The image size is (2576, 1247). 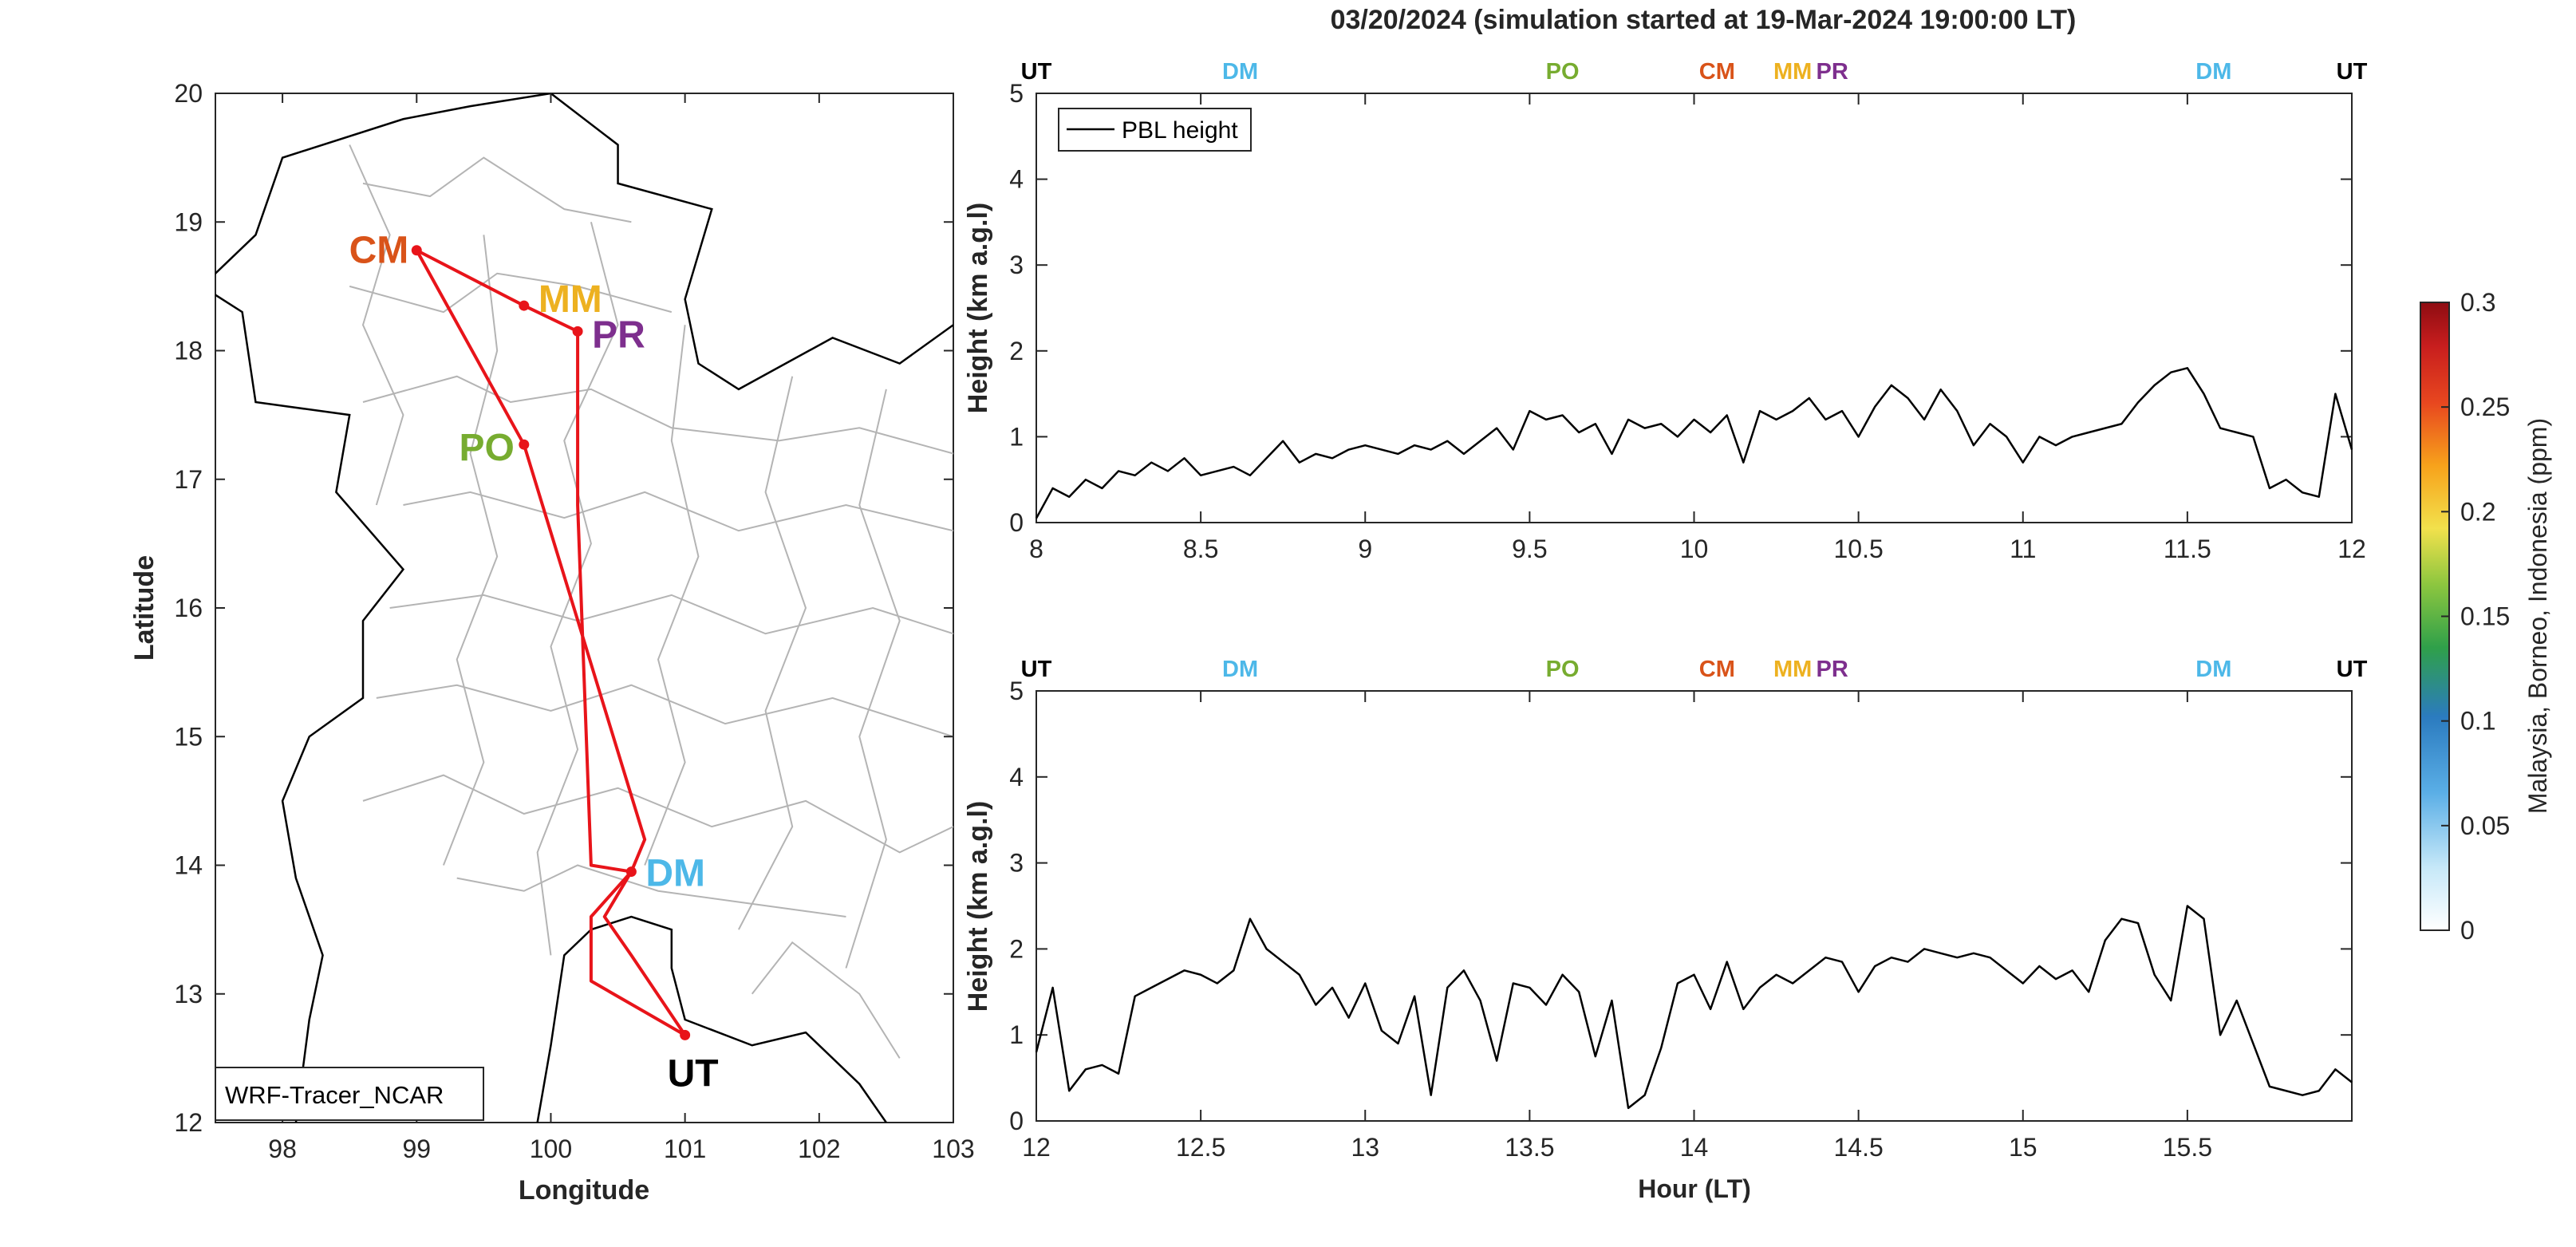 What do you see at coordinates (1036, 549) in the screenshot?
I see `x-tick-label: 8` at bounding box center [1036, 549].